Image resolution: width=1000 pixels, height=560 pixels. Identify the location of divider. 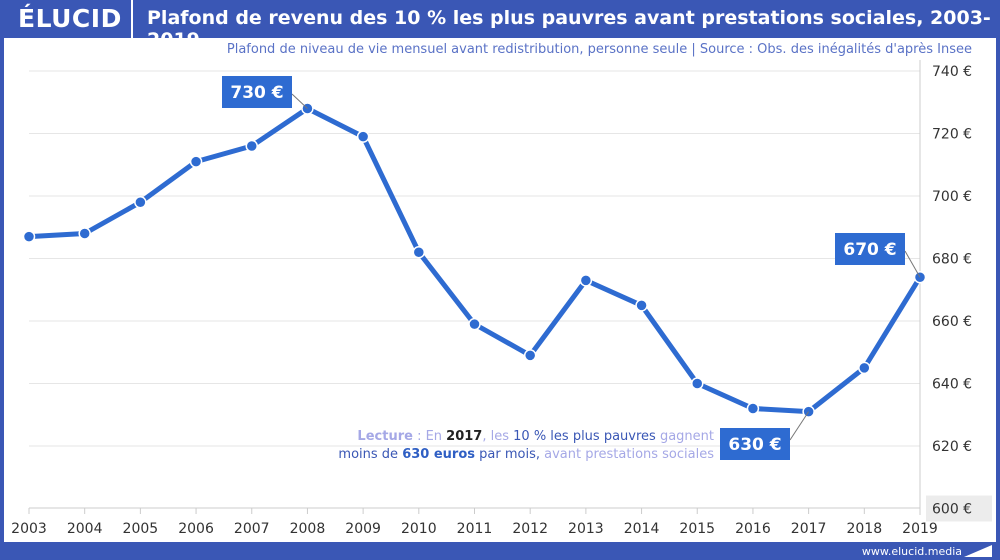
(132, 19).